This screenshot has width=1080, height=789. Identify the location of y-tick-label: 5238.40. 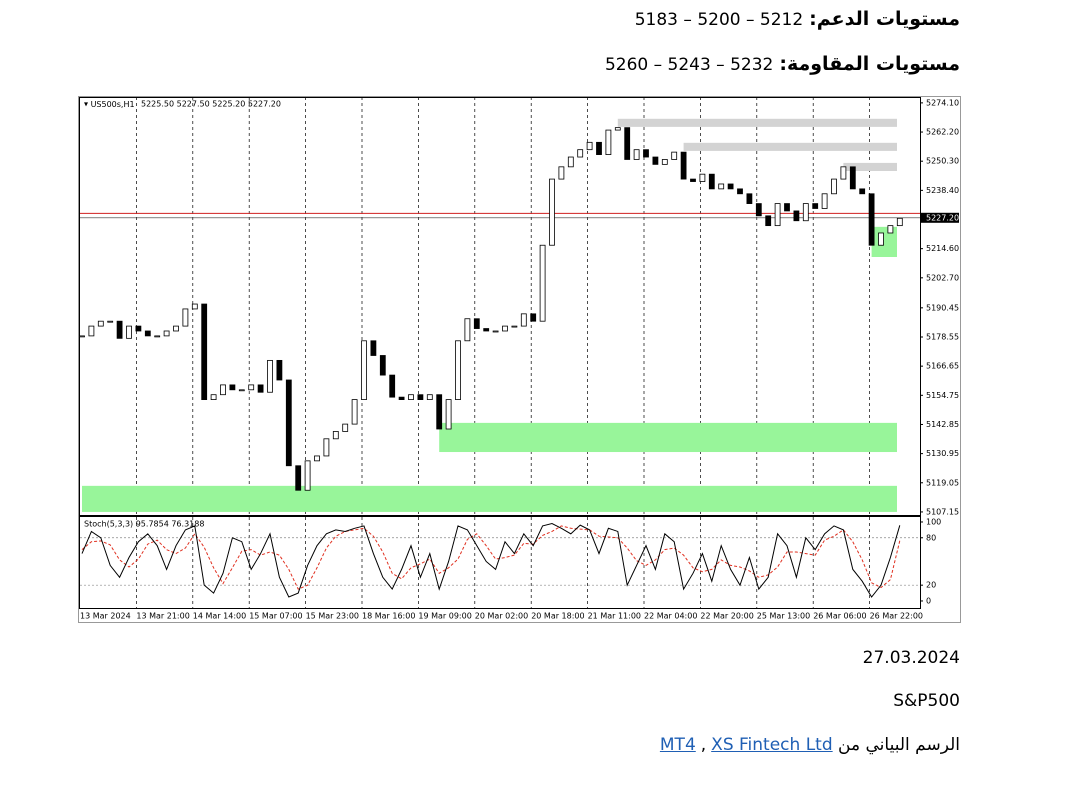
(942, 190).